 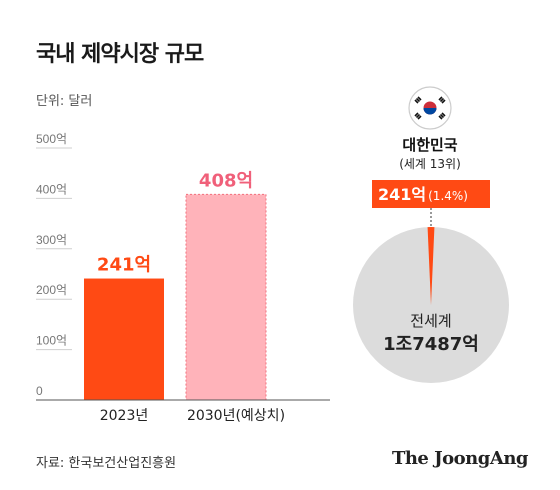 I want to click on bar-2030, so click(x=226, y=297).